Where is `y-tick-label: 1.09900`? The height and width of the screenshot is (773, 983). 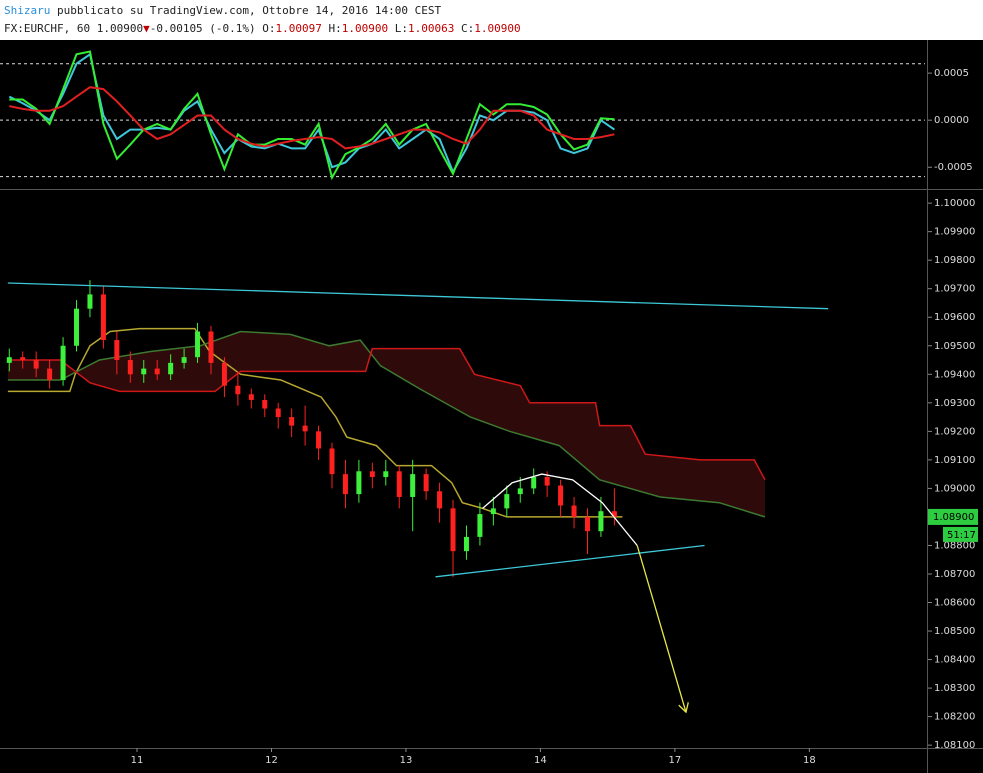
y-tick-label: 1.09900 is located at coordinates (954, 232).